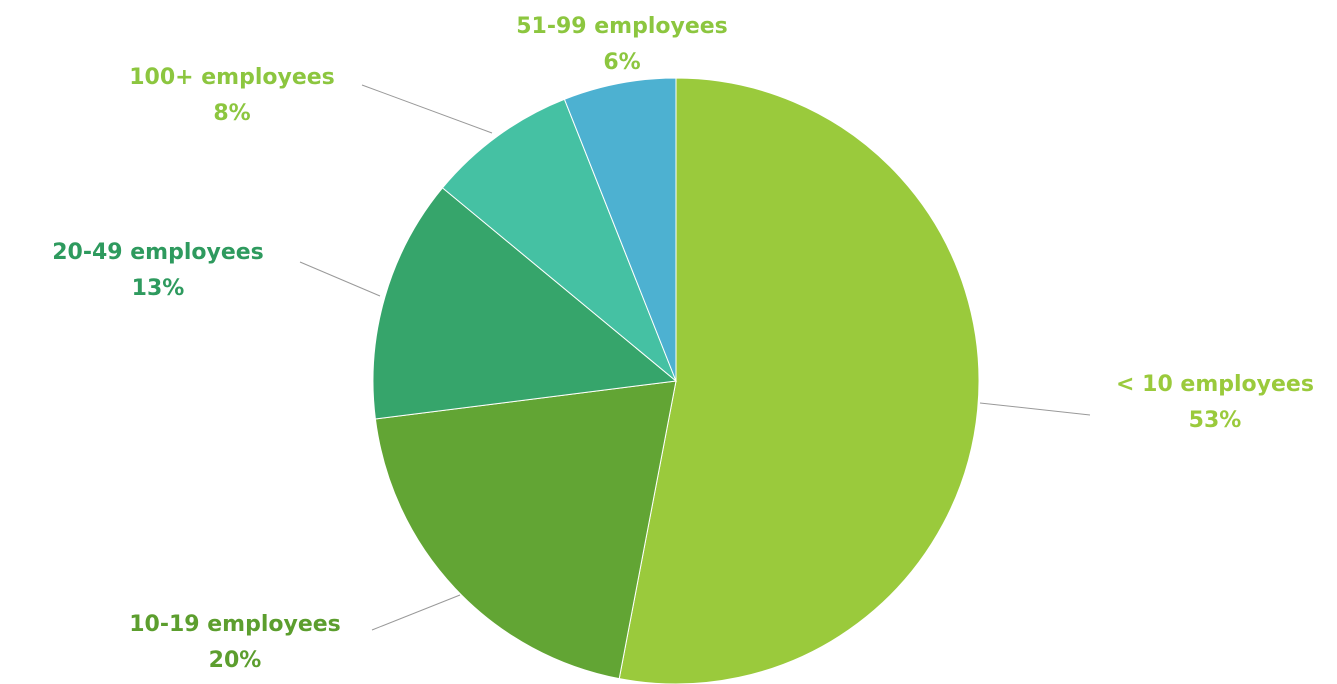 This screenshot has height=684, width=1337. What do you see at coordinates (158, 288) in the screenshot?
I see `slice-value: 13%` at bounding box center [158, 288].